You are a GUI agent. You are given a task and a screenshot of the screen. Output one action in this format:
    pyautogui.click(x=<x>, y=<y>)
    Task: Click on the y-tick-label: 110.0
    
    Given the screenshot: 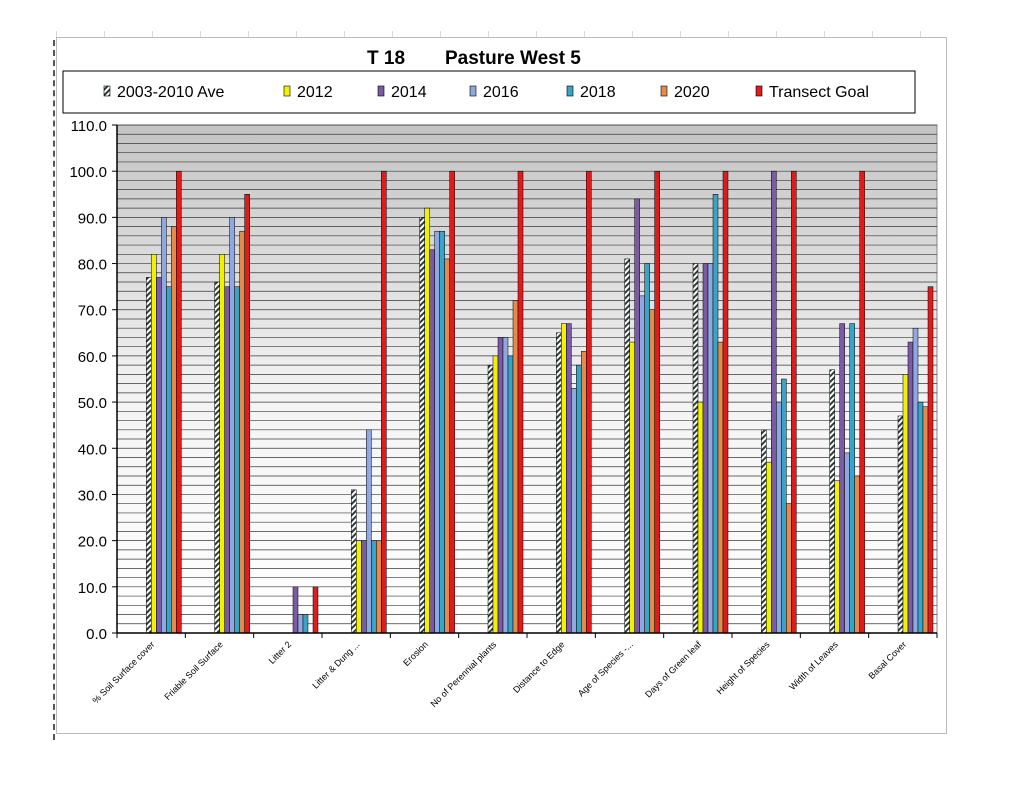 What is the action you would take?
    pyautogui.click(x=89, y=126)
    